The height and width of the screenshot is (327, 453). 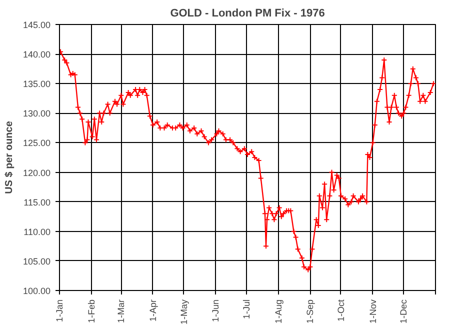 What do you see at coordinates (373, 311) in the screenshot?
I see `x-tick-label: 1-Nov` at bounding box center [373, 311].